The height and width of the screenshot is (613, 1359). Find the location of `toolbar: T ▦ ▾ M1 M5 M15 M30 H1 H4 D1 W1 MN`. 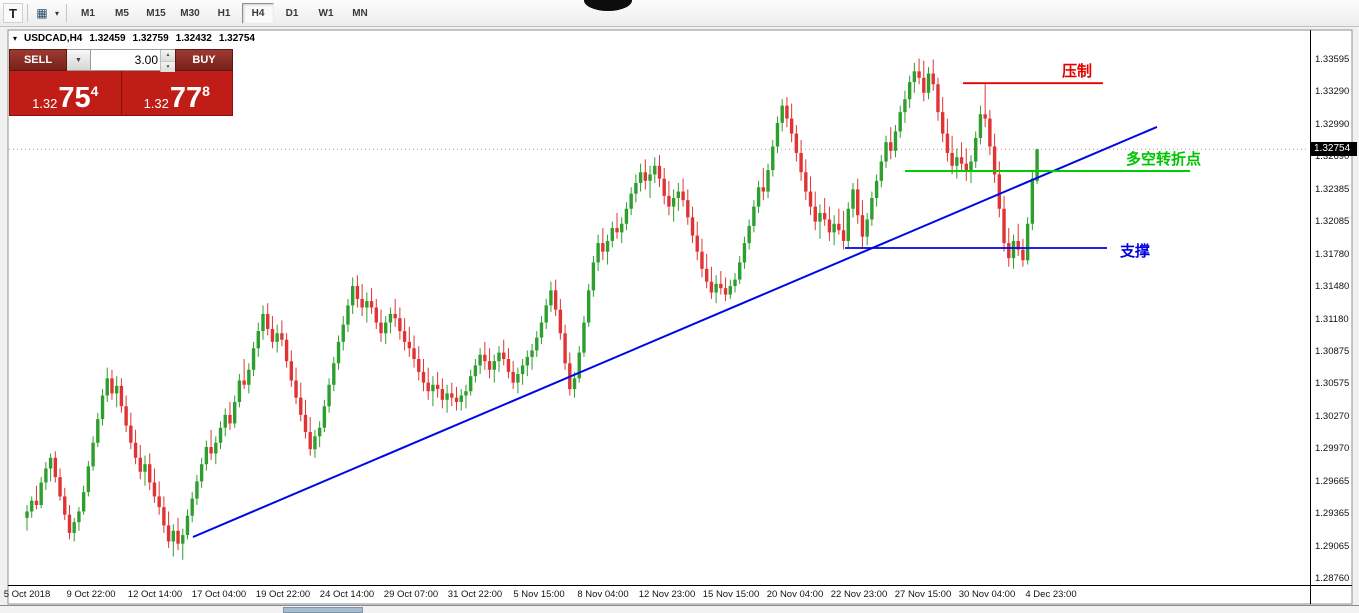

toolbar: T ▦ ▾ M1 M5 M15 M30 H1 H4 D1 W1 MN is located at coordinates (679, 13).